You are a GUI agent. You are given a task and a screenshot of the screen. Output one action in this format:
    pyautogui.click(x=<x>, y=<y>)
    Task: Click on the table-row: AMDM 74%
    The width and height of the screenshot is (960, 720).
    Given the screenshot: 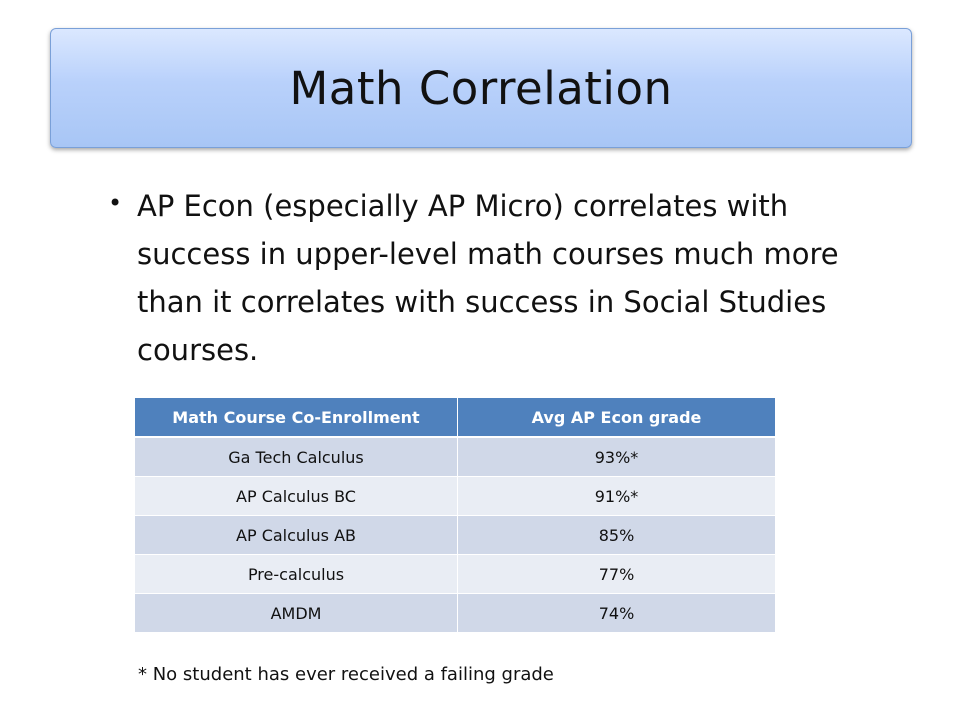 What is the action you would take?
    pyautogui.click(x=455, y=613)
    